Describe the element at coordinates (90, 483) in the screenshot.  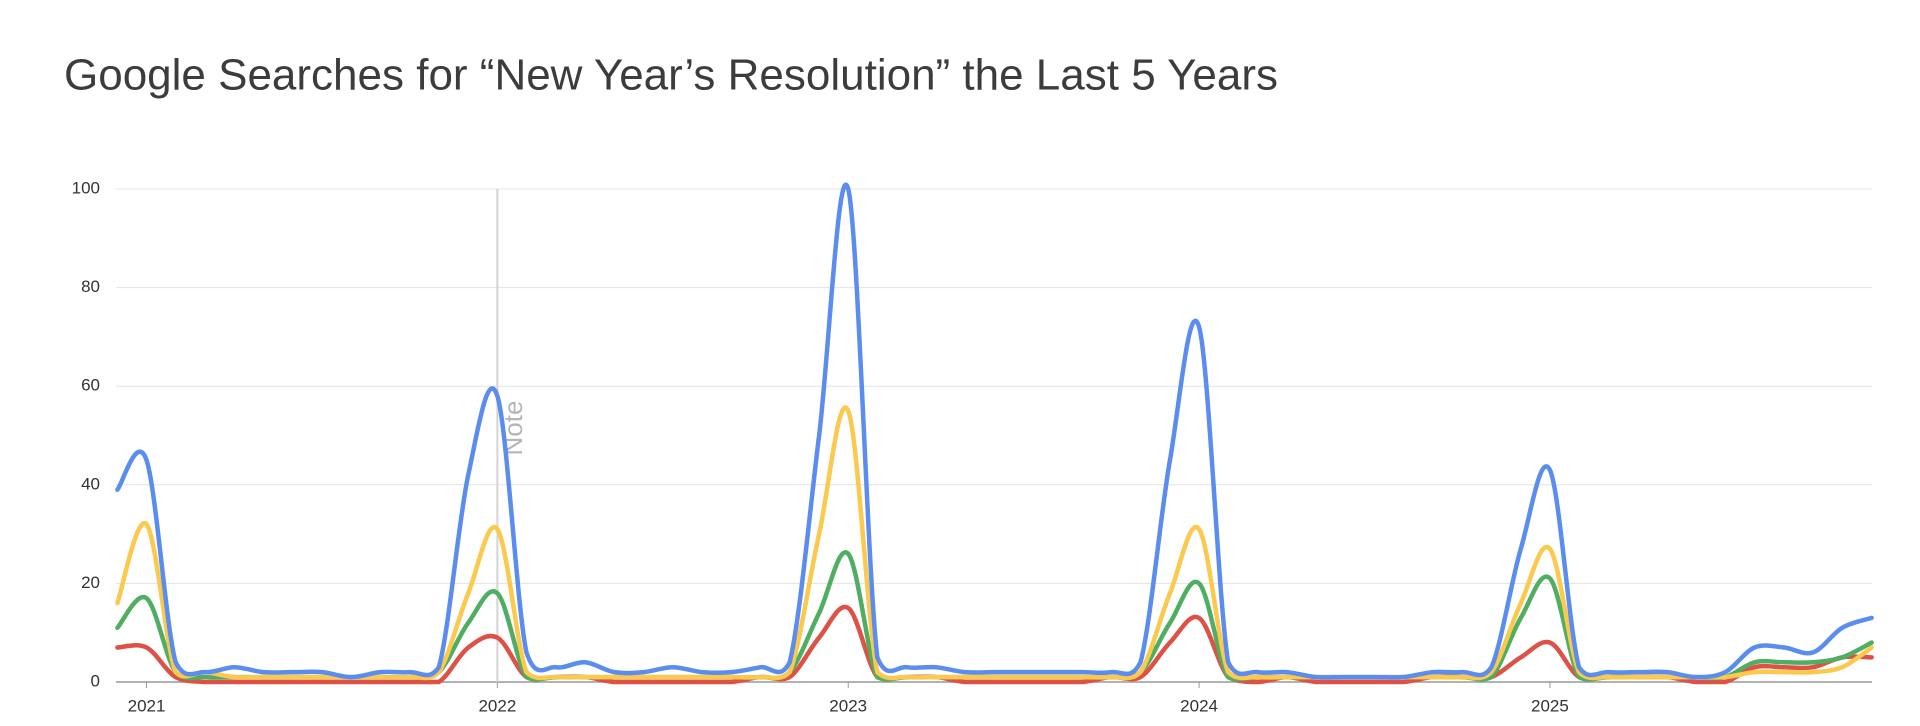
I see `y-tick-label: 40` at that location.